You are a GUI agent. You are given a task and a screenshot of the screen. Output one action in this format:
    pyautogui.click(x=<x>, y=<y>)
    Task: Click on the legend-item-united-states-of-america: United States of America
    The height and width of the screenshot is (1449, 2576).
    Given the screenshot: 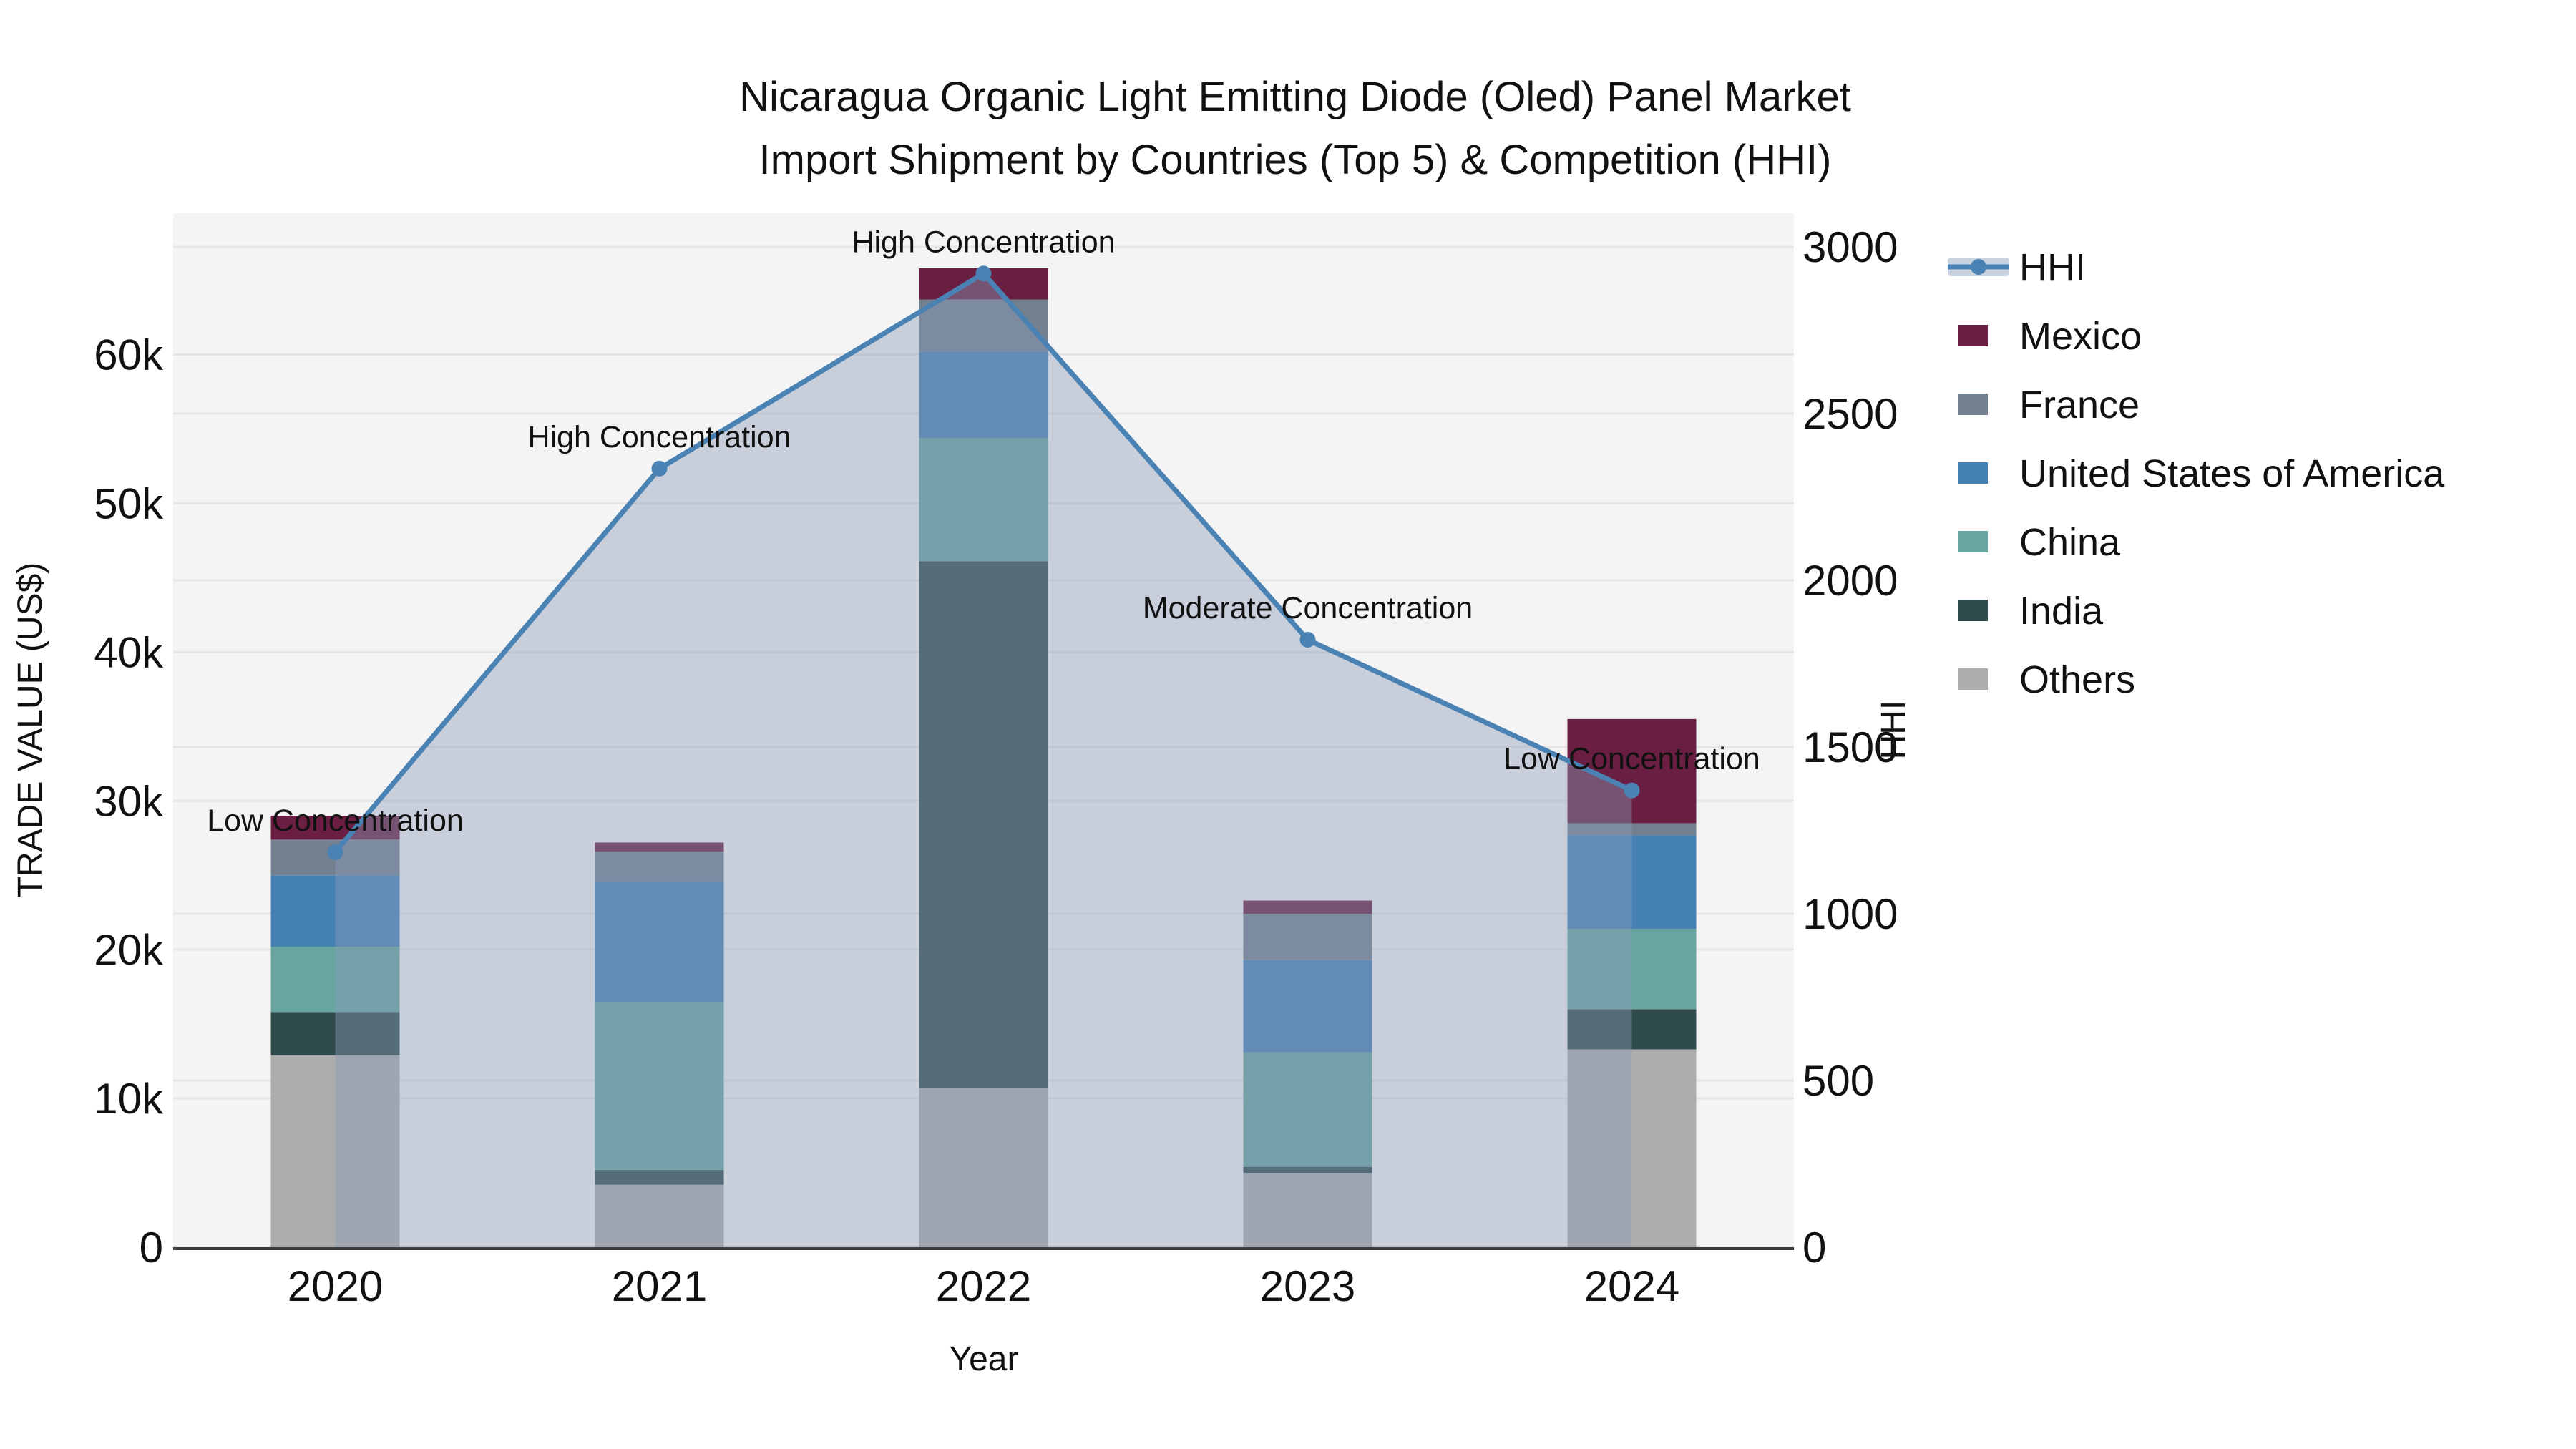 What is the action you would take?
    pyautogui.click(x=2201, y=473)
    